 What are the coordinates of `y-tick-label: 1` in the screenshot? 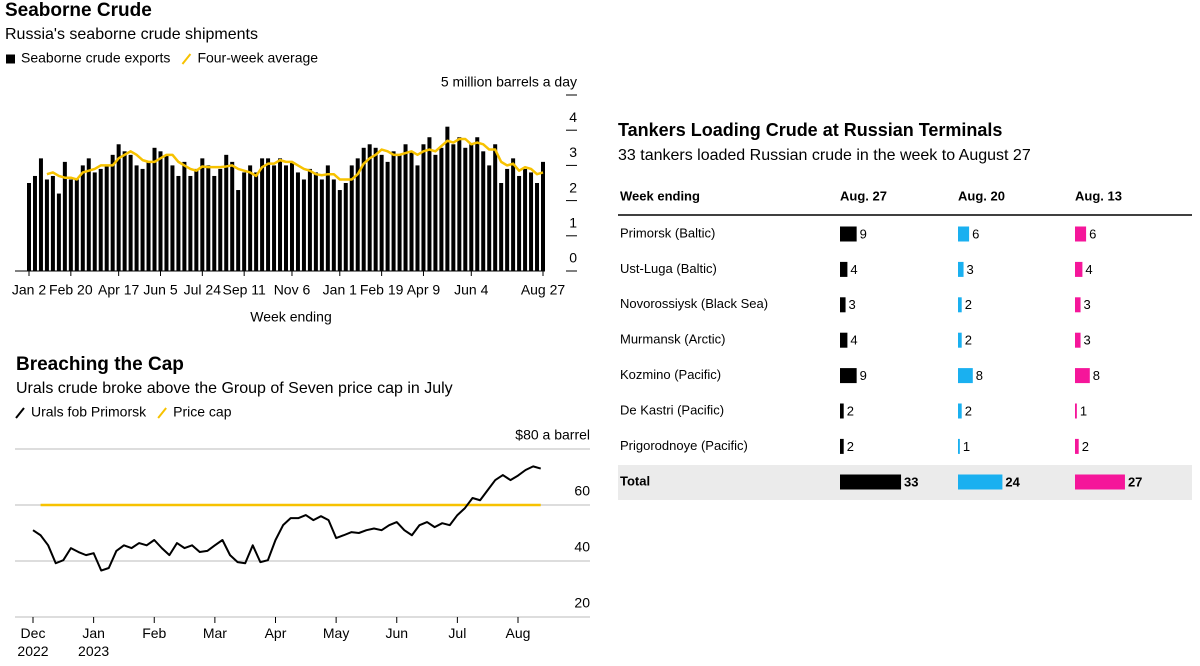 It's located at (573, 223).